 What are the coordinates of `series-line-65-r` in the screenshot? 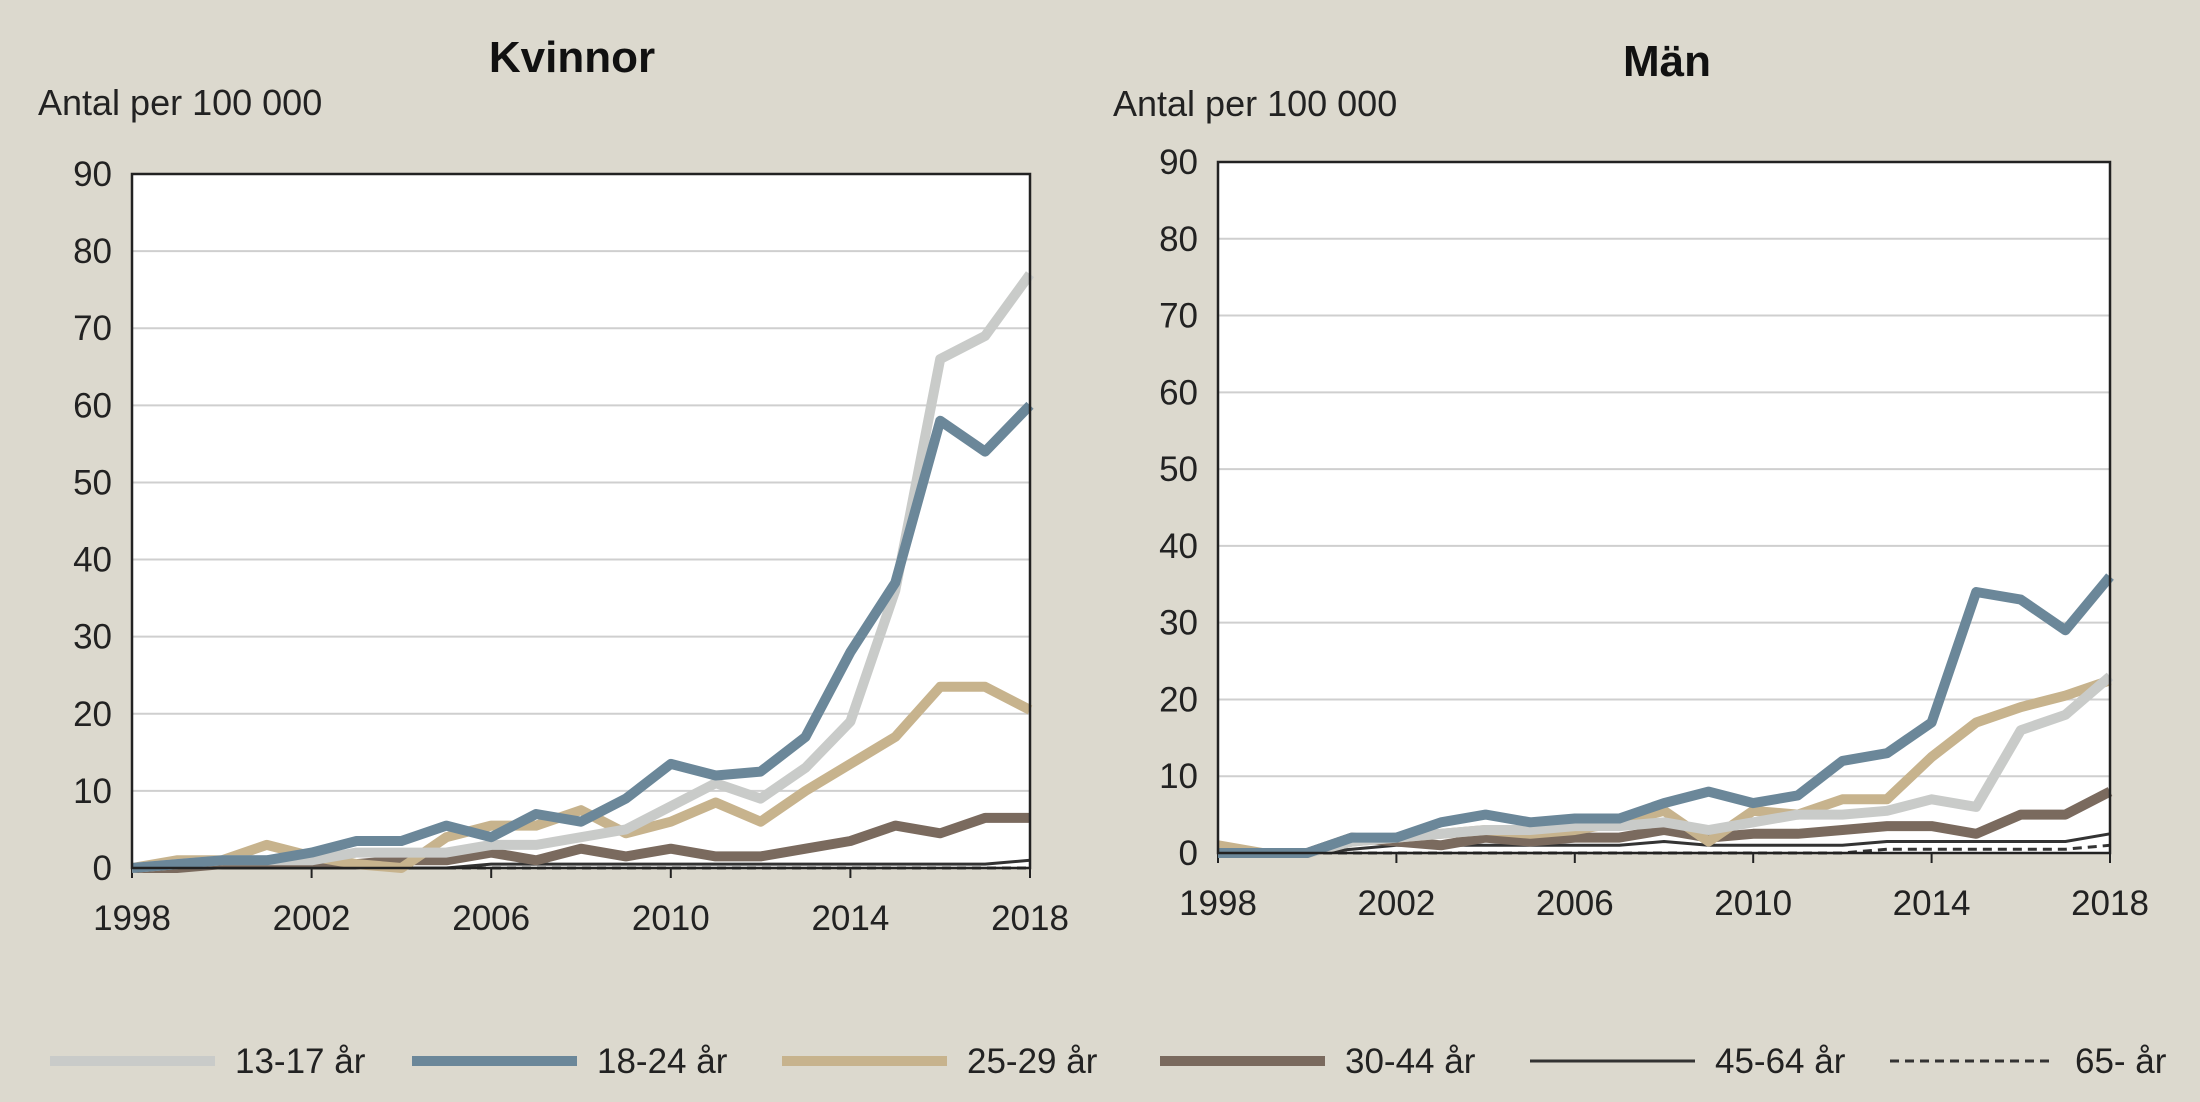 It's located at (1664, 849).